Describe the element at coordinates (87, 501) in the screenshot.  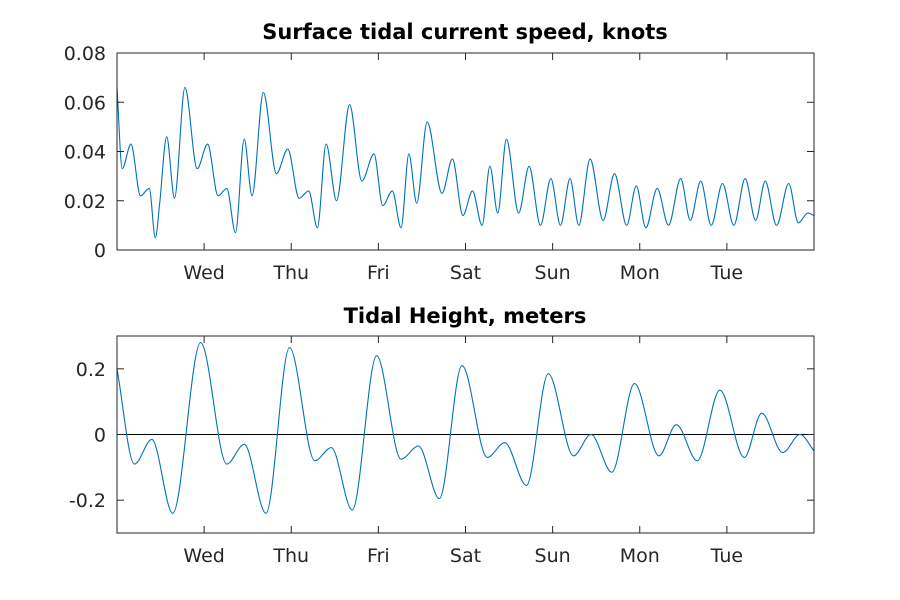
I see `y-tick-label: -0.2` at that location.